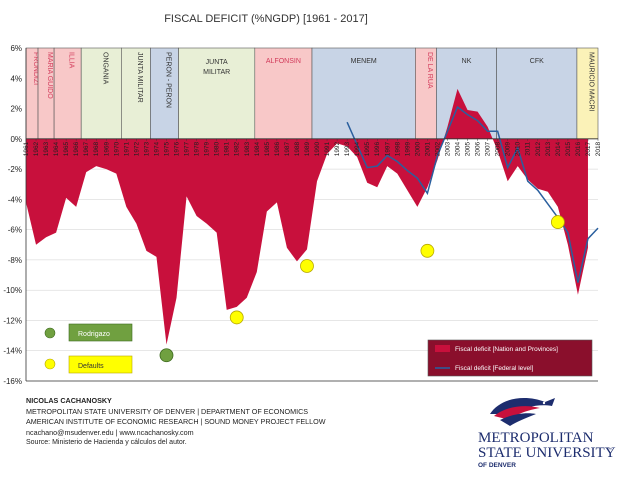 Image resolution: width=639 pixels, height=484 pixels. I want to click on x-tick-label: 1992, so click(337, 148).